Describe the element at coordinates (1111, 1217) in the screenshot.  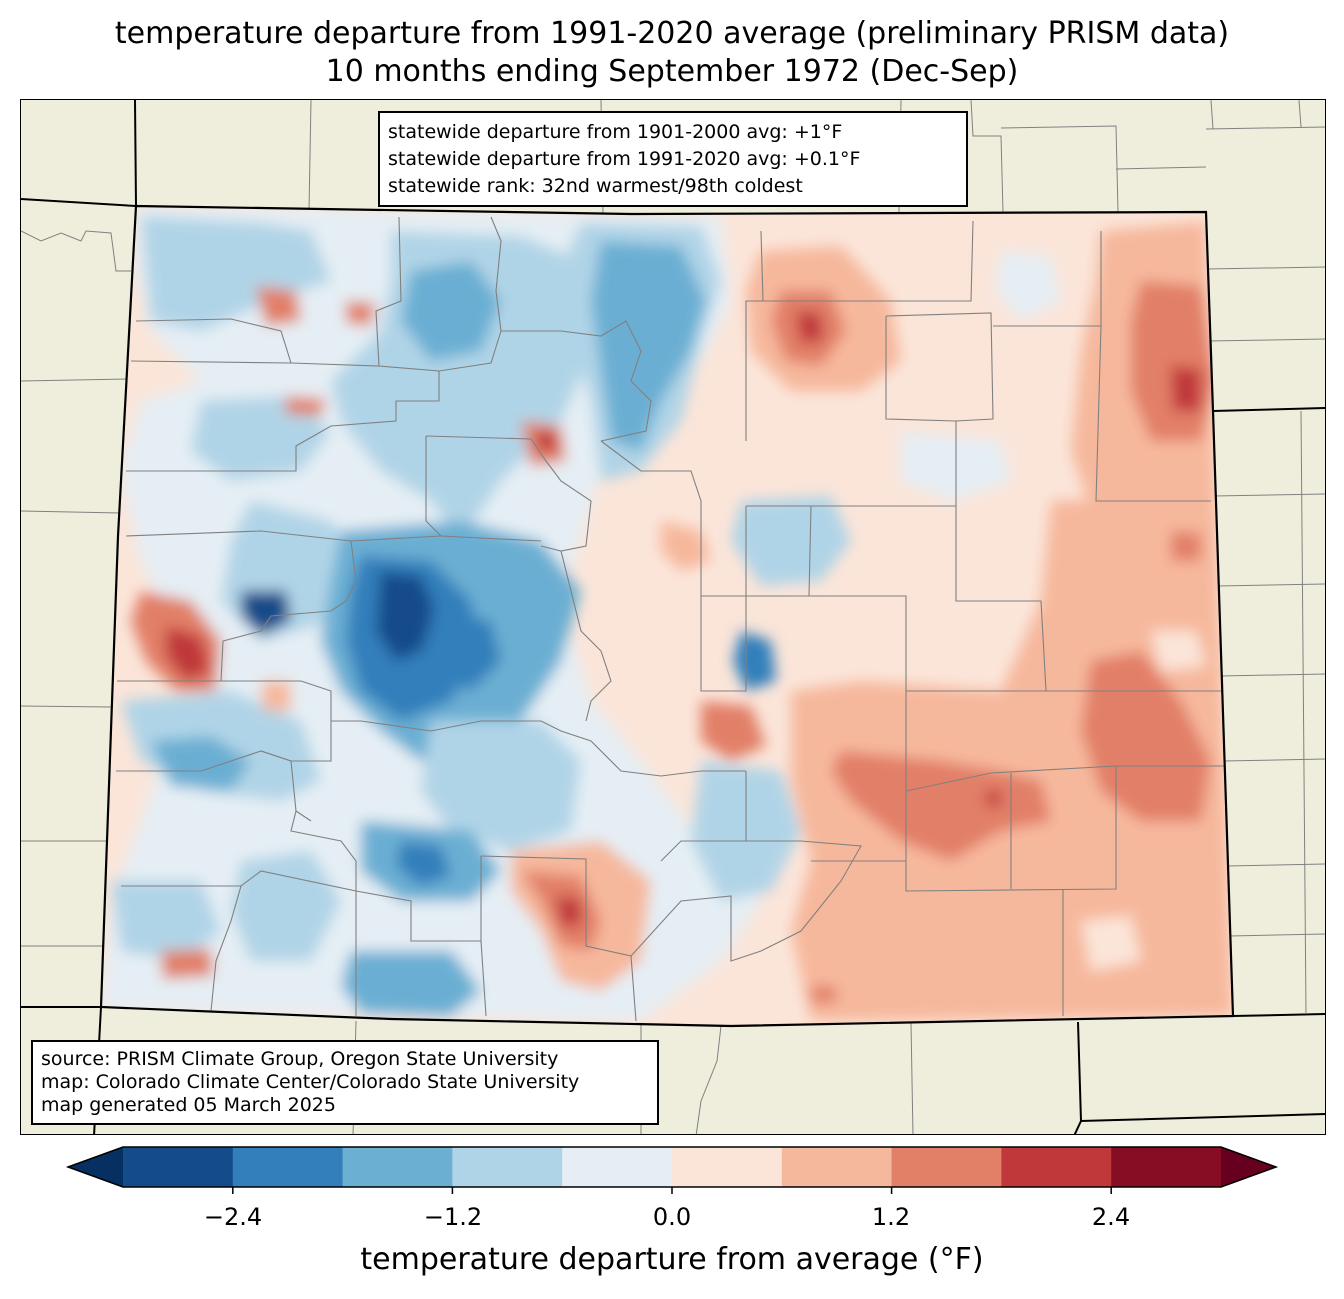
I see `colorbar-tick-label: 2.4` at that location.